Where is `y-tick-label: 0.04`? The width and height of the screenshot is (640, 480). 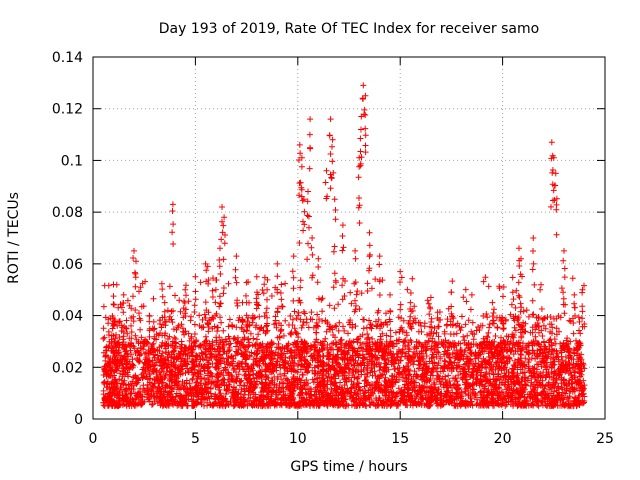
y-tick-label: 0.04 is located at coordinates (67, 317).